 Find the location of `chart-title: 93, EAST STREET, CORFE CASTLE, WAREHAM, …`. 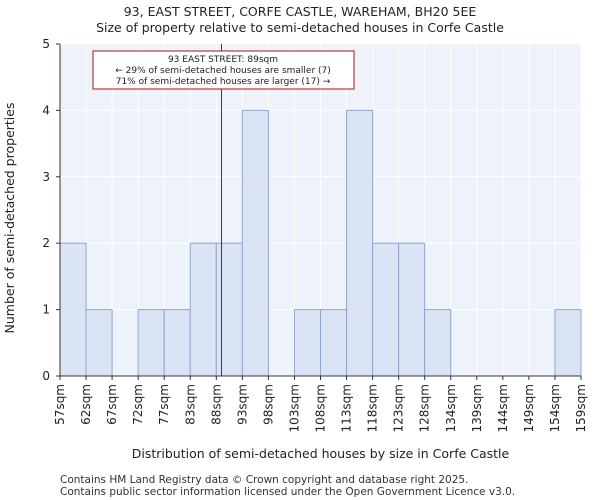

chart-title: 93, EAST STREET, CORFE CASTLE, WAREHAM, … is located at coordinates (300, 11).